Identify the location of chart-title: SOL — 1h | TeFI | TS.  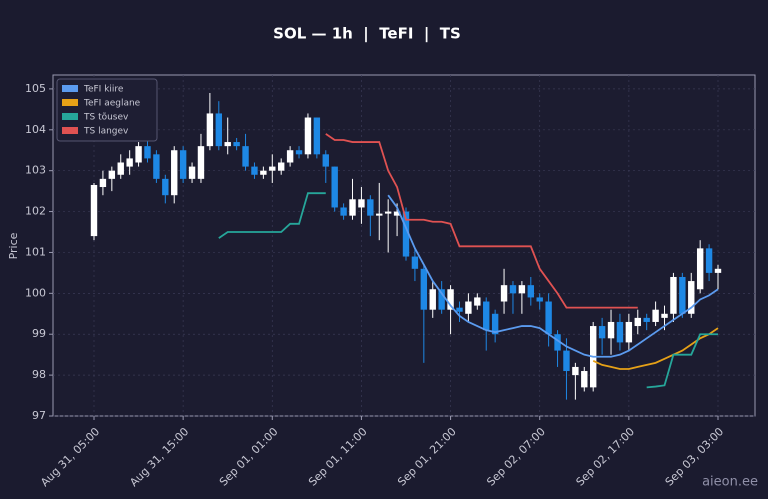
(367, 34).